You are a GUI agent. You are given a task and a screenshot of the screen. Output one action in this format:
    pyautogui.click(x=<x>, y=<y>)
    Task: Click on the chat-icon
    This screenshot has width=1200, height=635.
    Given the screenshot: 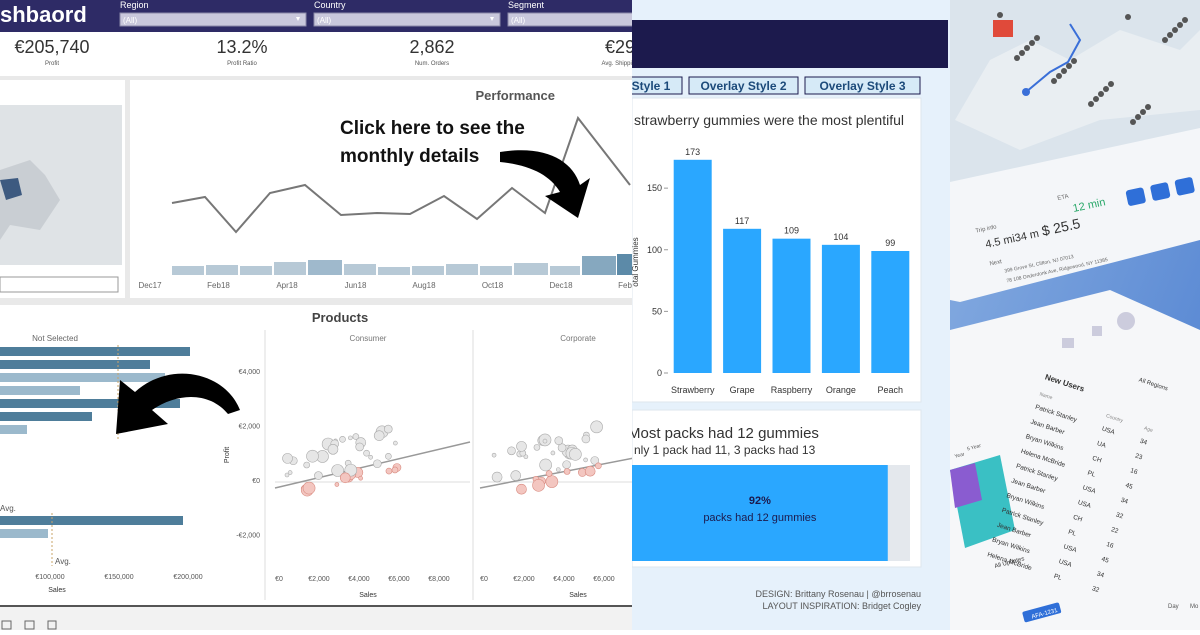 What is the action you would take?
    pyautogui.click(x=1068, y=343)
    